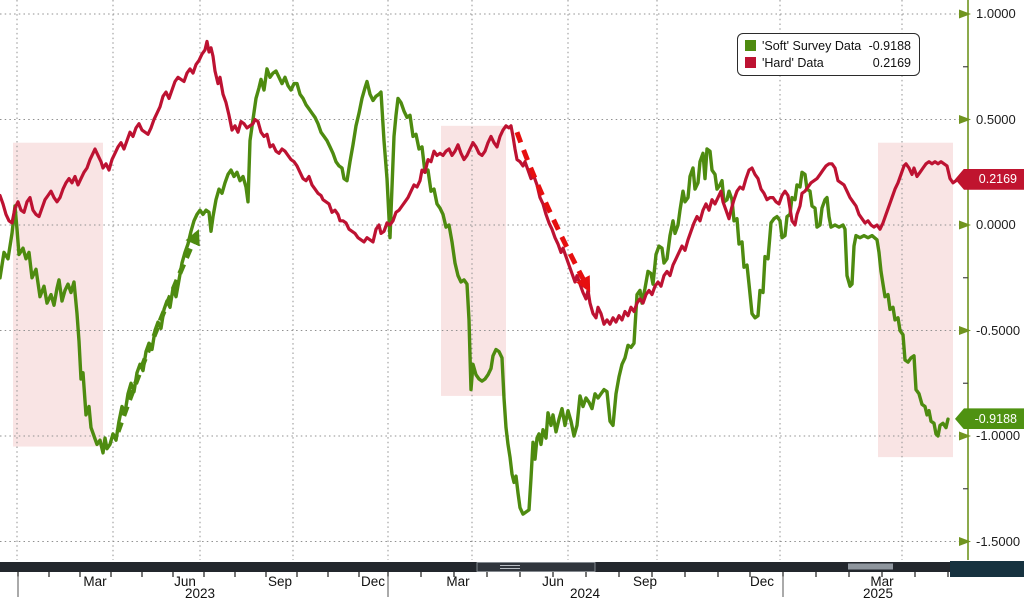  What do you see at coordinates (989, 419) in the screenshot?
I see `axis-badge-soft-data-last-value: -0.9188` at bounding box center [989, 419].